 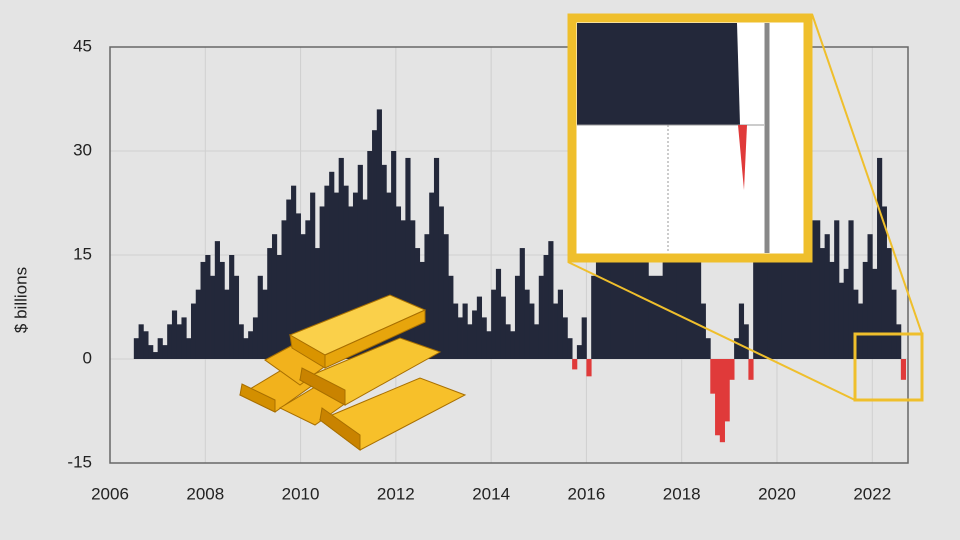 I want to click on y-tick-label: 45, so click(x=82, y=45).